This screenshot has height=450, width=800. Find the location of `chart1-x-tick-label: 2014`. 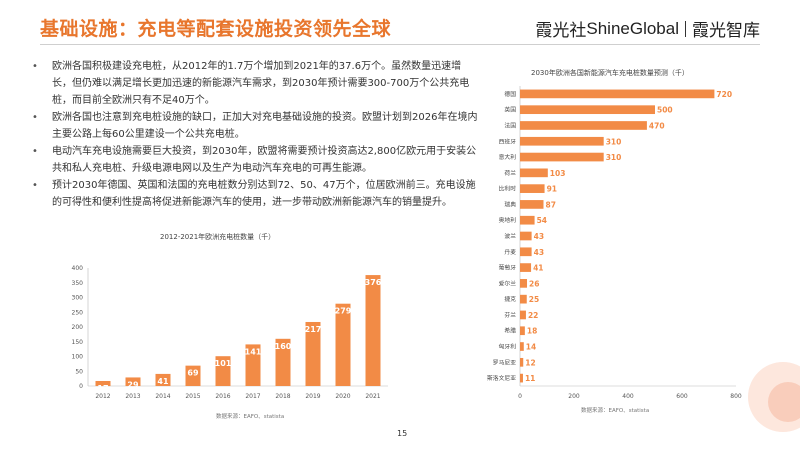

chart1-x-tick-label: 2014 is located at coordinates (162, 396).